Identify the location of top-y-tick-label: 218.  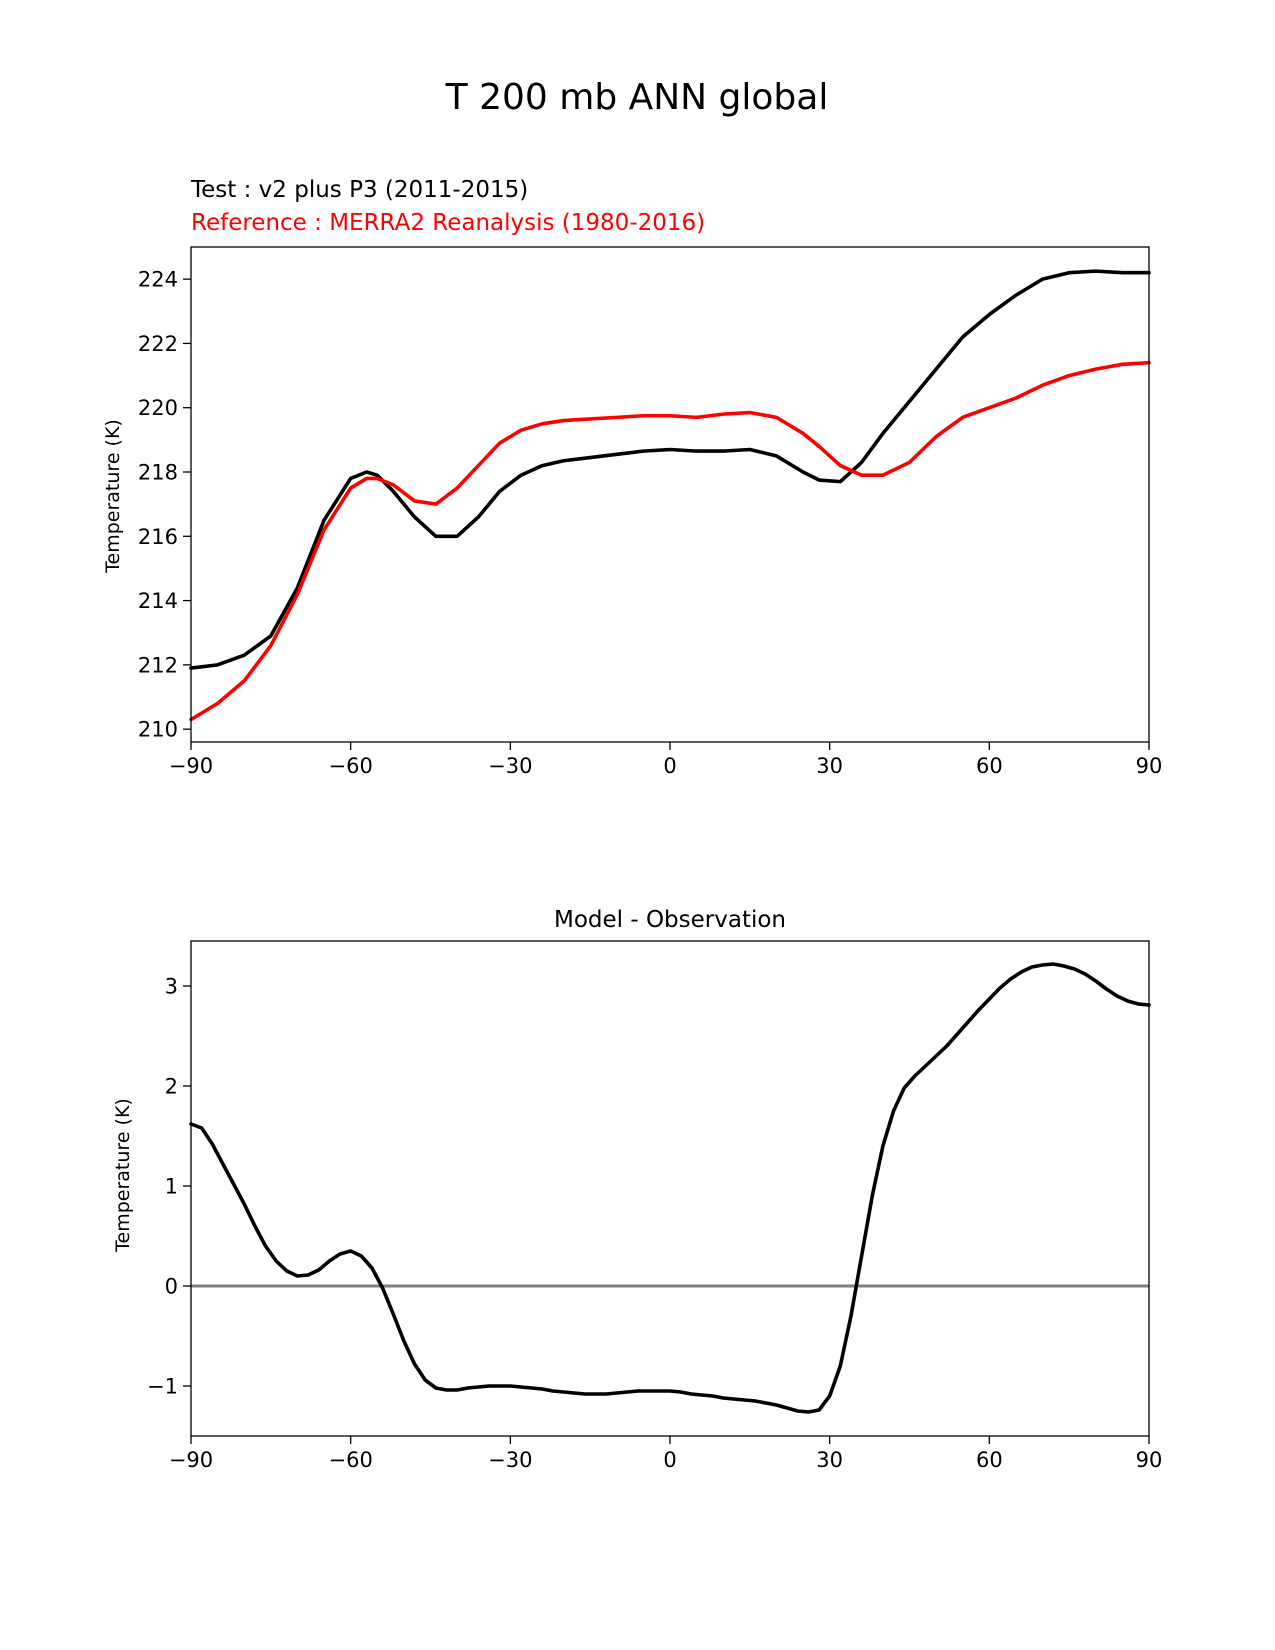
(158, 473).